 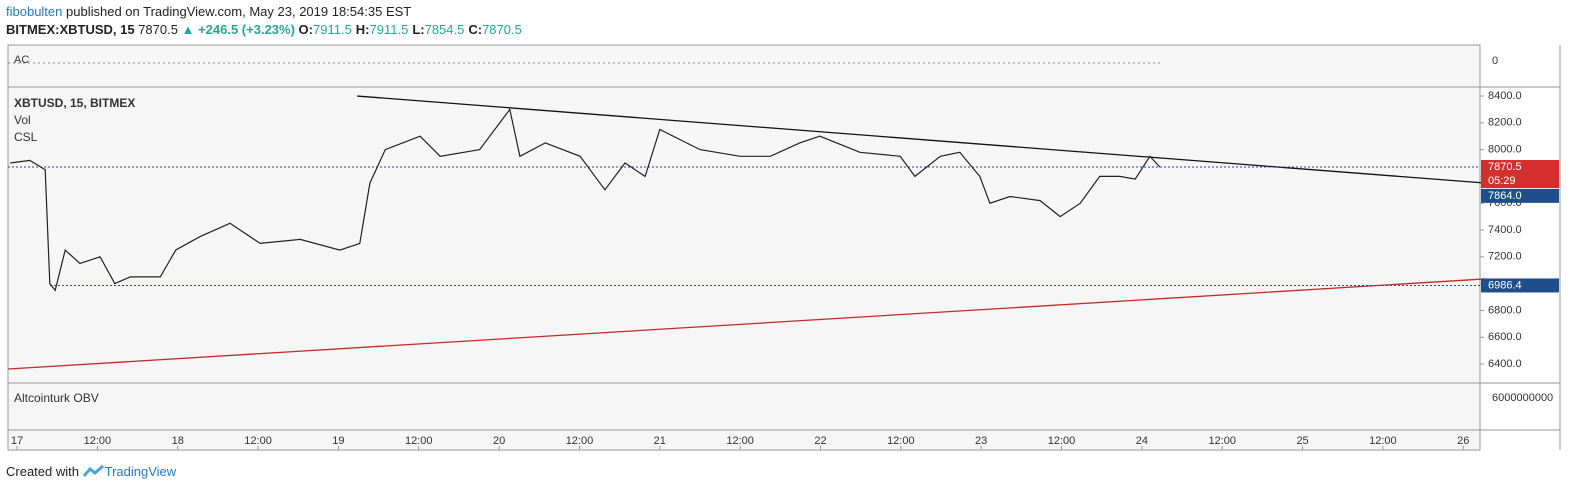 What do you see at coordinates (502, 29) in the screenshot?
I see `ohlc-value: 7870.5` at bounding box center [502, 29].